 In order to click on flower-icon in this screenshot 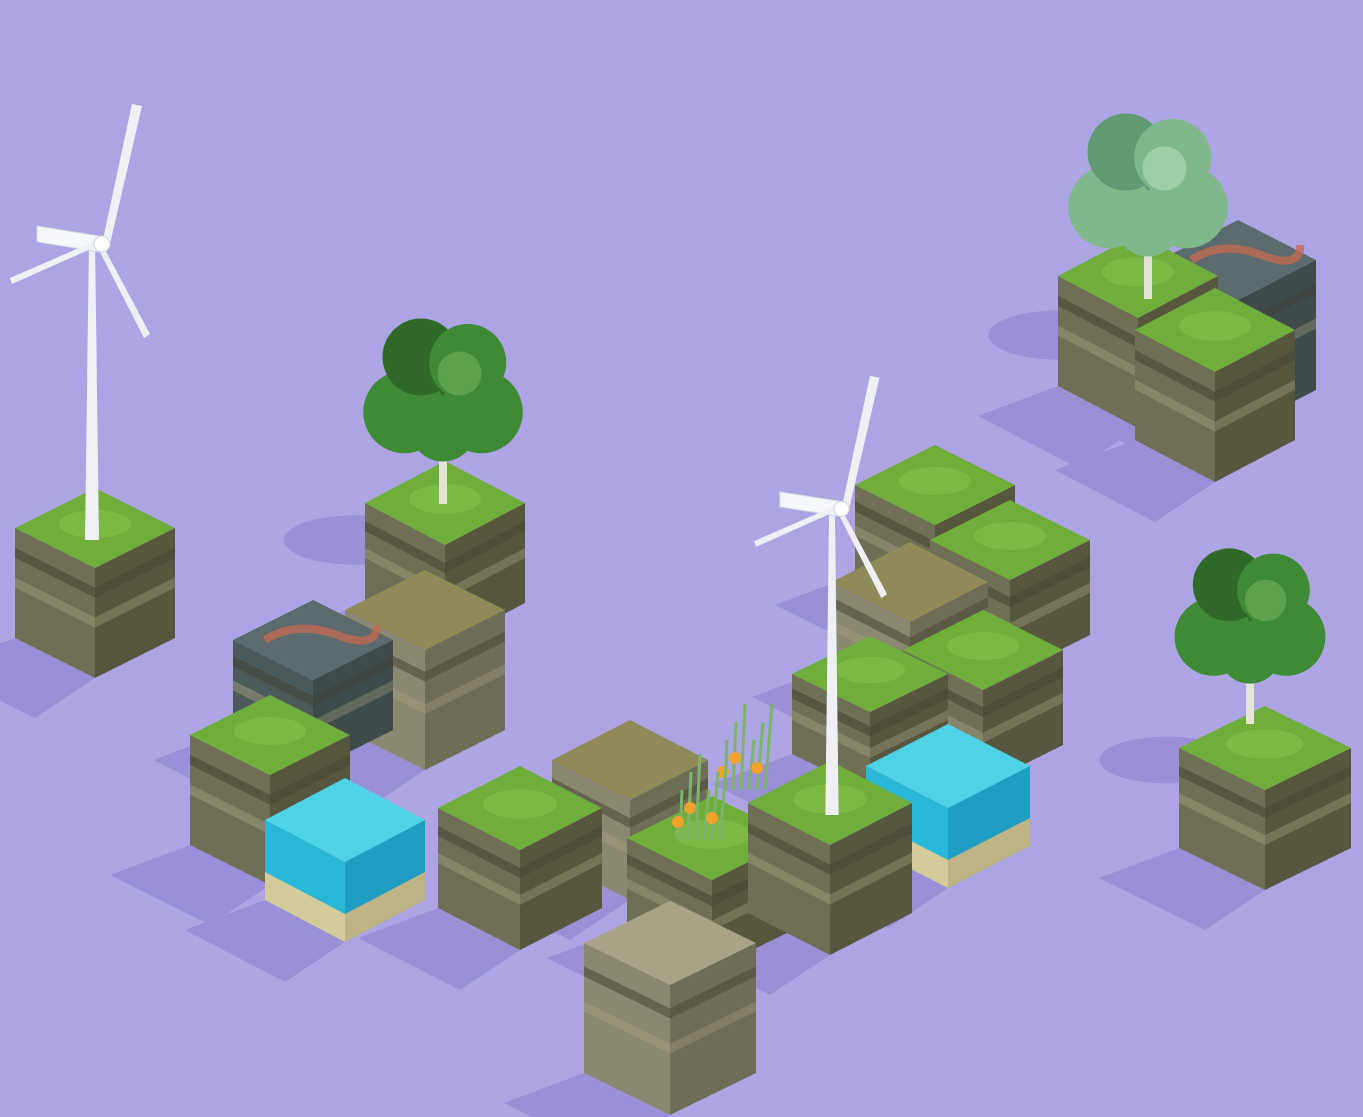, I will do `click(700, 797)`.